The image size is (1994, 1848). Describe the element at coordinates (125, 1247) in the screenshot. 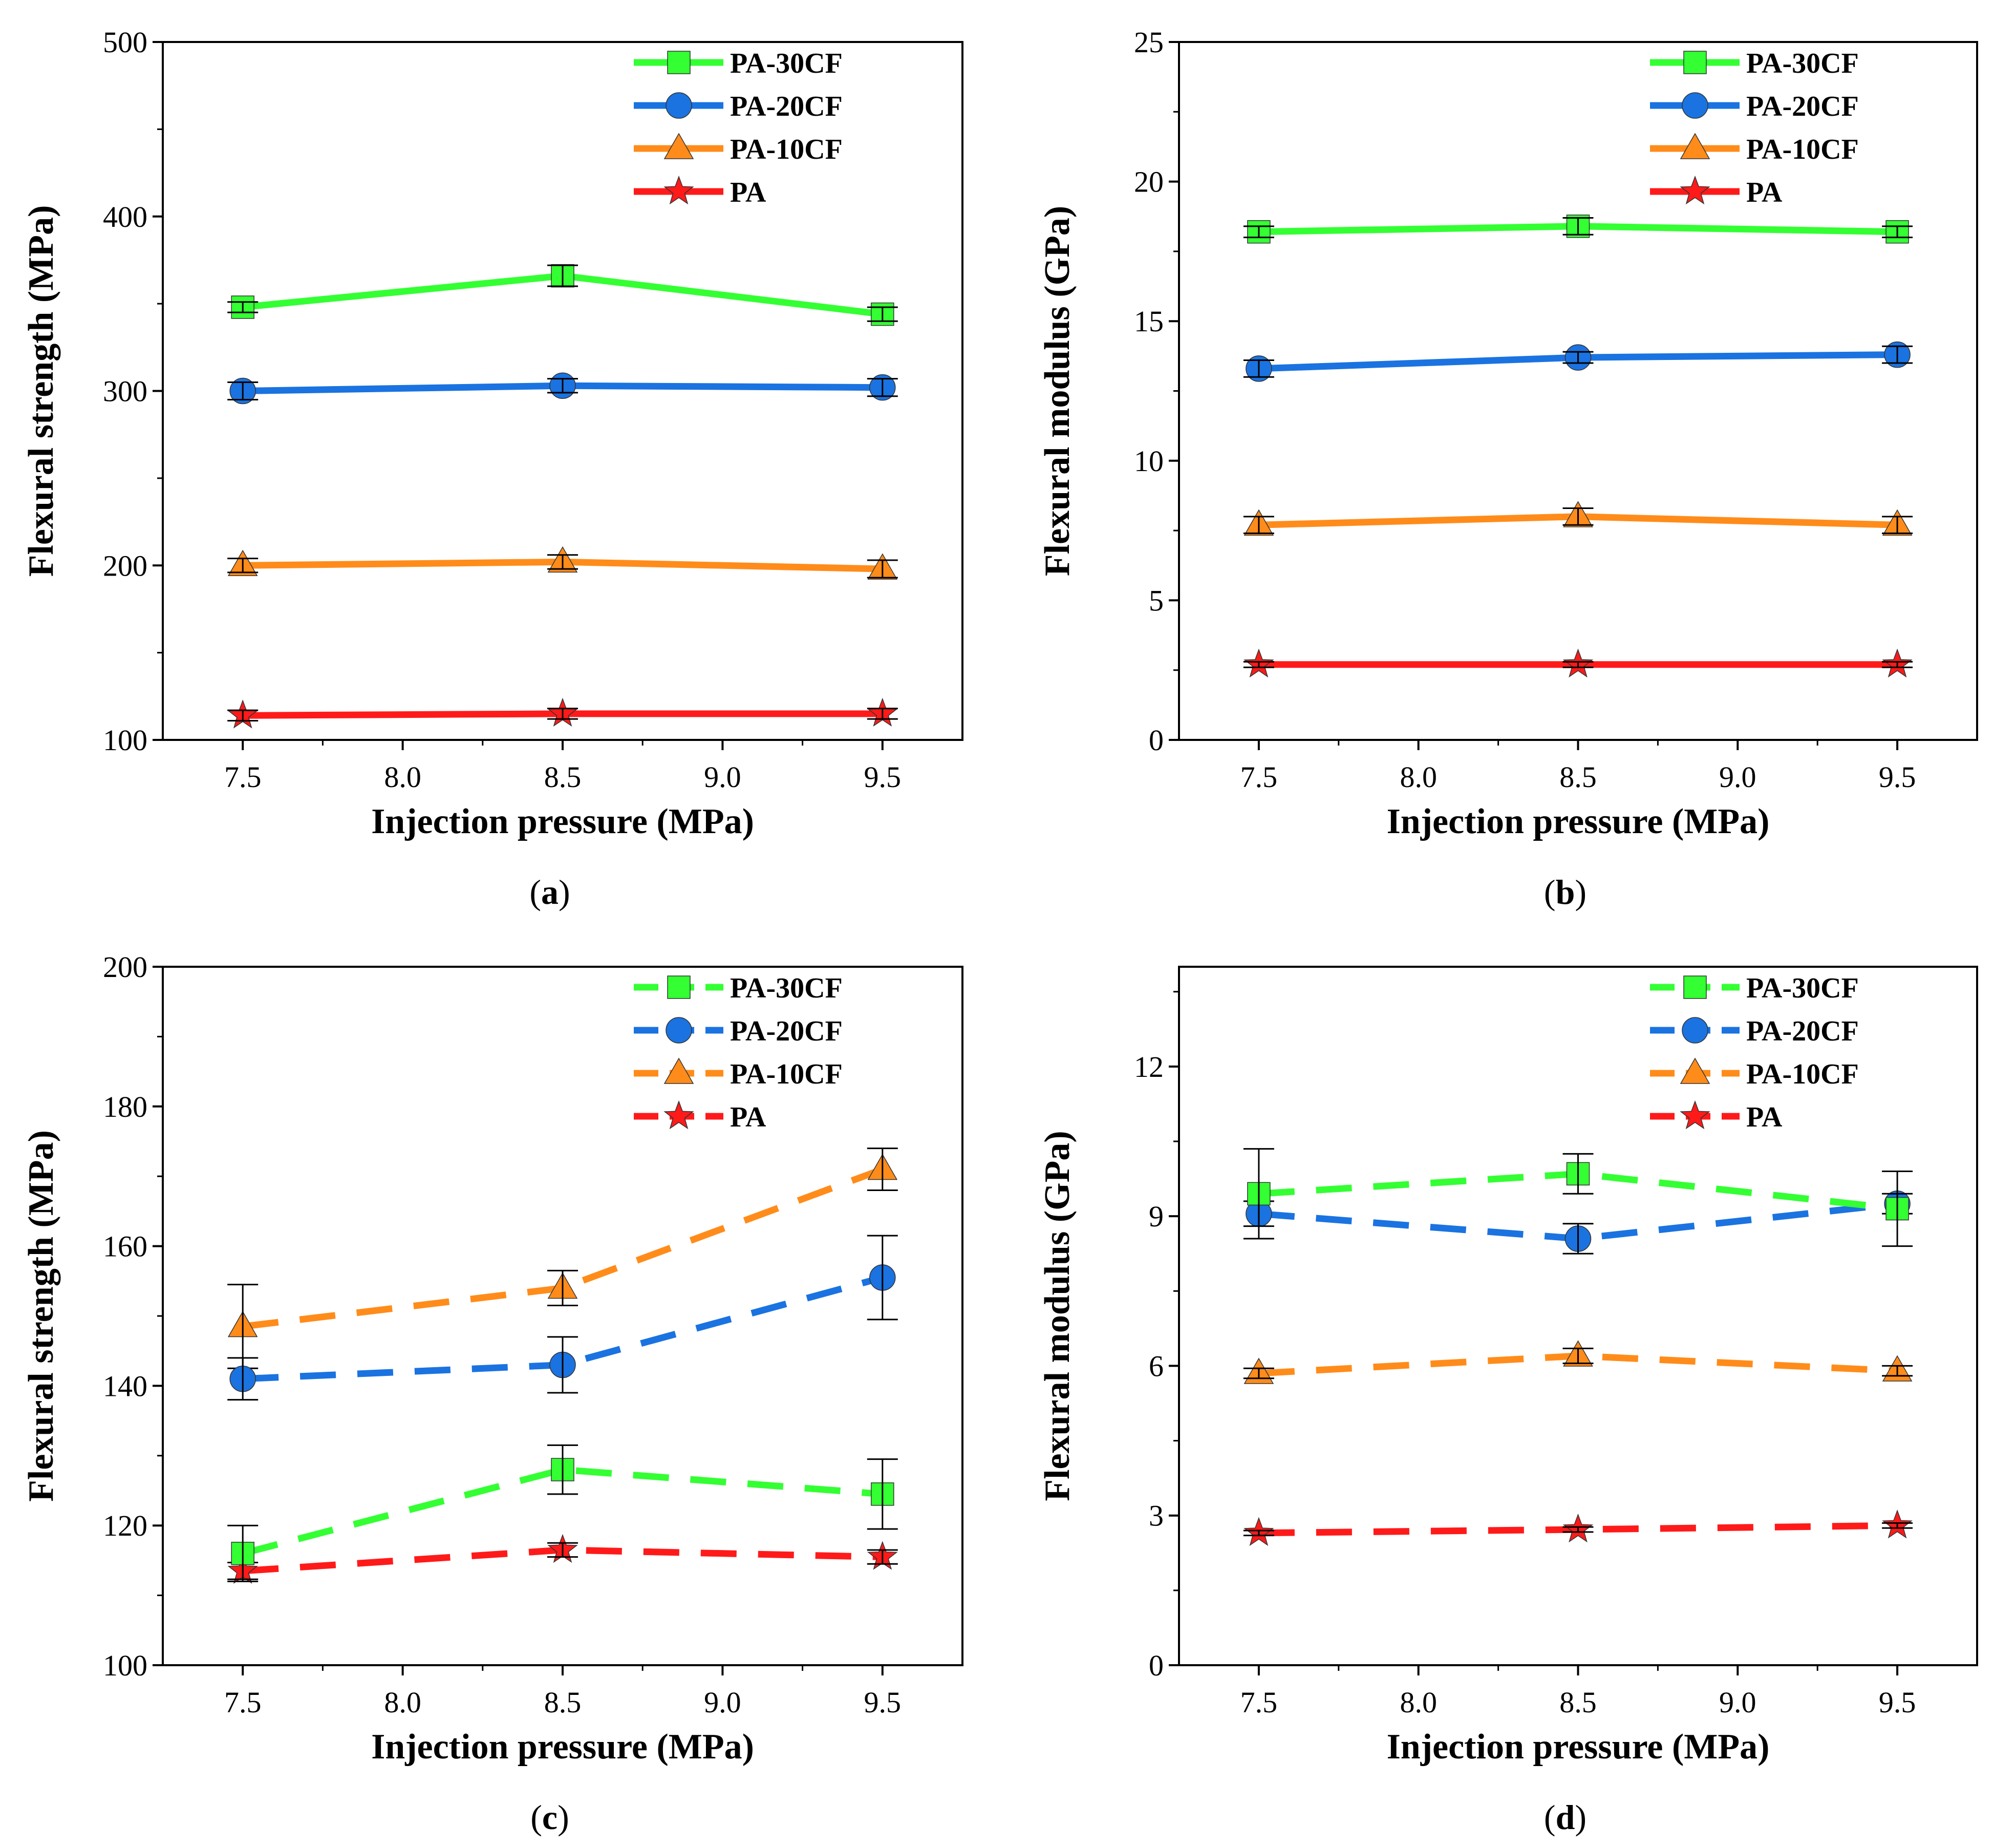

I see `y-tick-label: 160` at that location.